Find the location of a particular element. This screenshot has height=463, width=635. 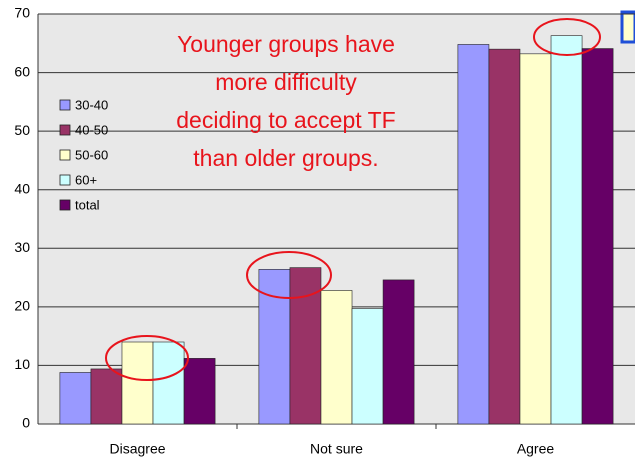

y-tick-label: 0 is located at coordinates (26, 423).